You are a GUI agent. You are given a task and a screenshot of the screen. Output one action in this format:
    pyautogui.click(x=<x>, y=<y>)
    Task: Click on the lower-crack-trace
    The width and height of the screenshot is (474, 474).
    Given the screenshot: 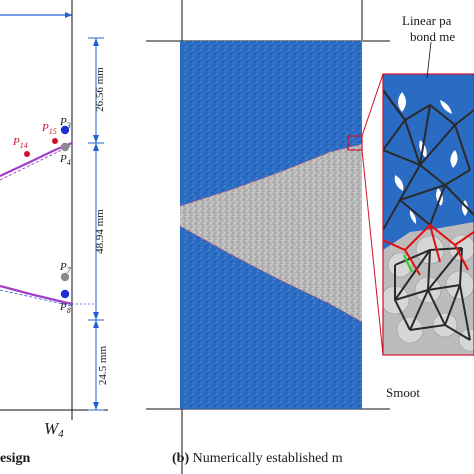 What is the action you would take?
    pyautogui.click(x=36, y=295)
    